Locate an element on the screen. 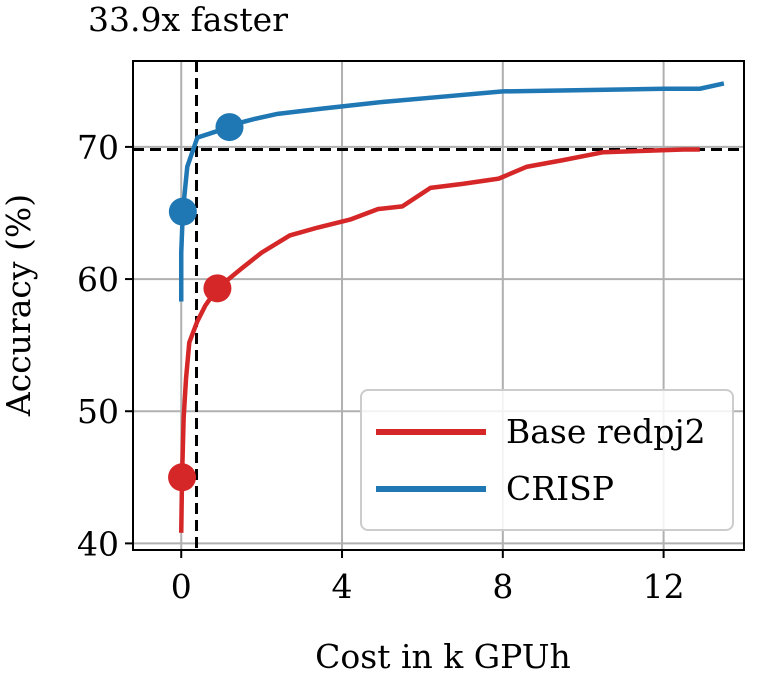 This screenshot has width=761, height=676. legend-label-crisp: CRISP is located at coordinates (560, 488).